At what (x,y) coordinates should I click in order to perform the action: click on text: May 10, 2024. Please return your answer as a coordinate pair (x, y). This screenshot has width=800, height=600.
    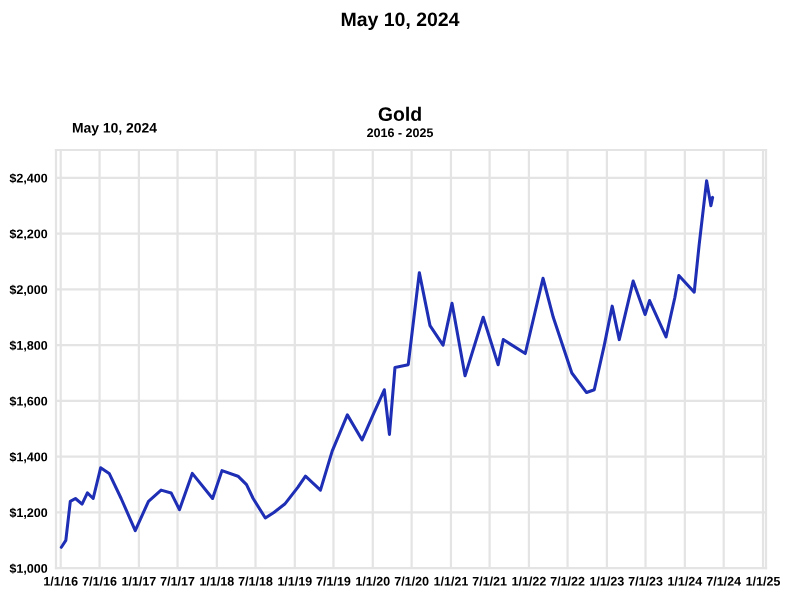
    Looking at the image, I should click on (400, 21).